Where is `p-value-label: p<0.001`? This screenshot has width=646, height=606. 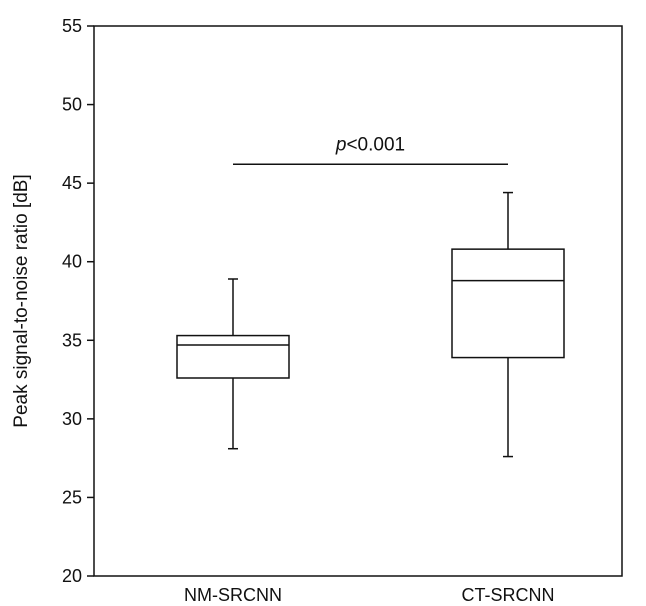 p-value-label: p<0.001 is located at coordinates (370, 144).